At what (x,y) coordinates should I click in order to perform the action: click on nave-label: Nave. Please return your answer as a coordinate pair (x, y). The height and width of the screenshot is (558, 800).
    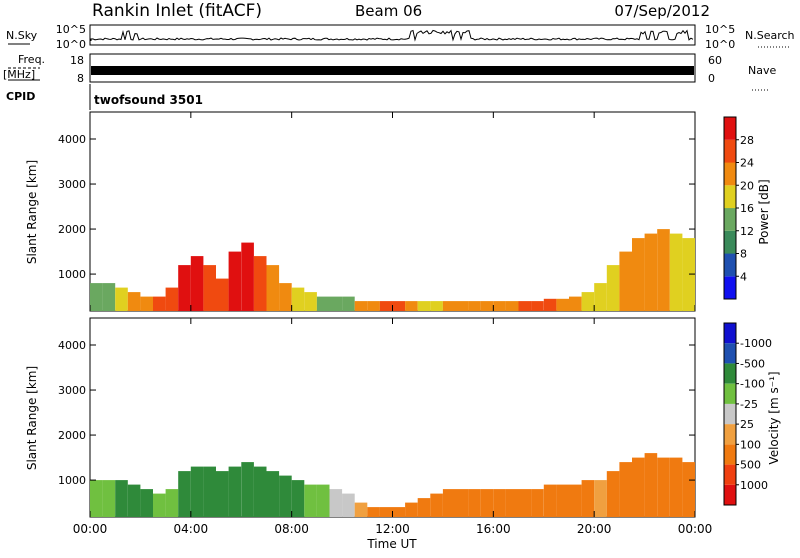
    Looking at the image, I should click on (762, 70).